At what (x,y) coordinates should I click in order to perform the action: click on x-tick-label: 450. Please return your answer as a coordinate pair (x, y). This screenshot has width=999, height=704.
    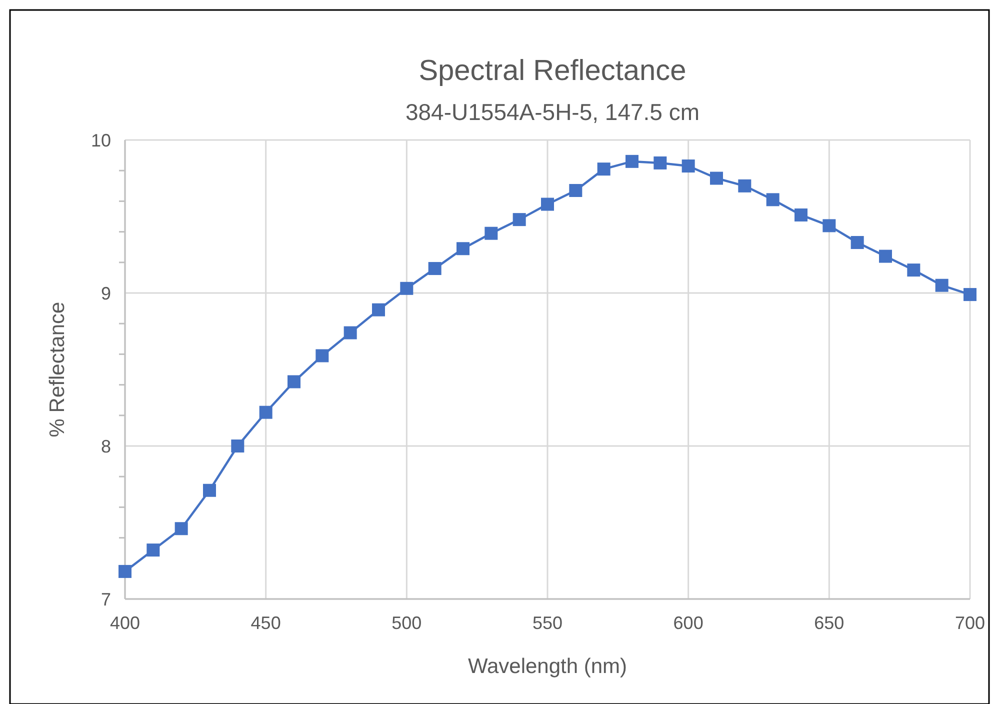
    Looking at the image, I should click on (265, 623).